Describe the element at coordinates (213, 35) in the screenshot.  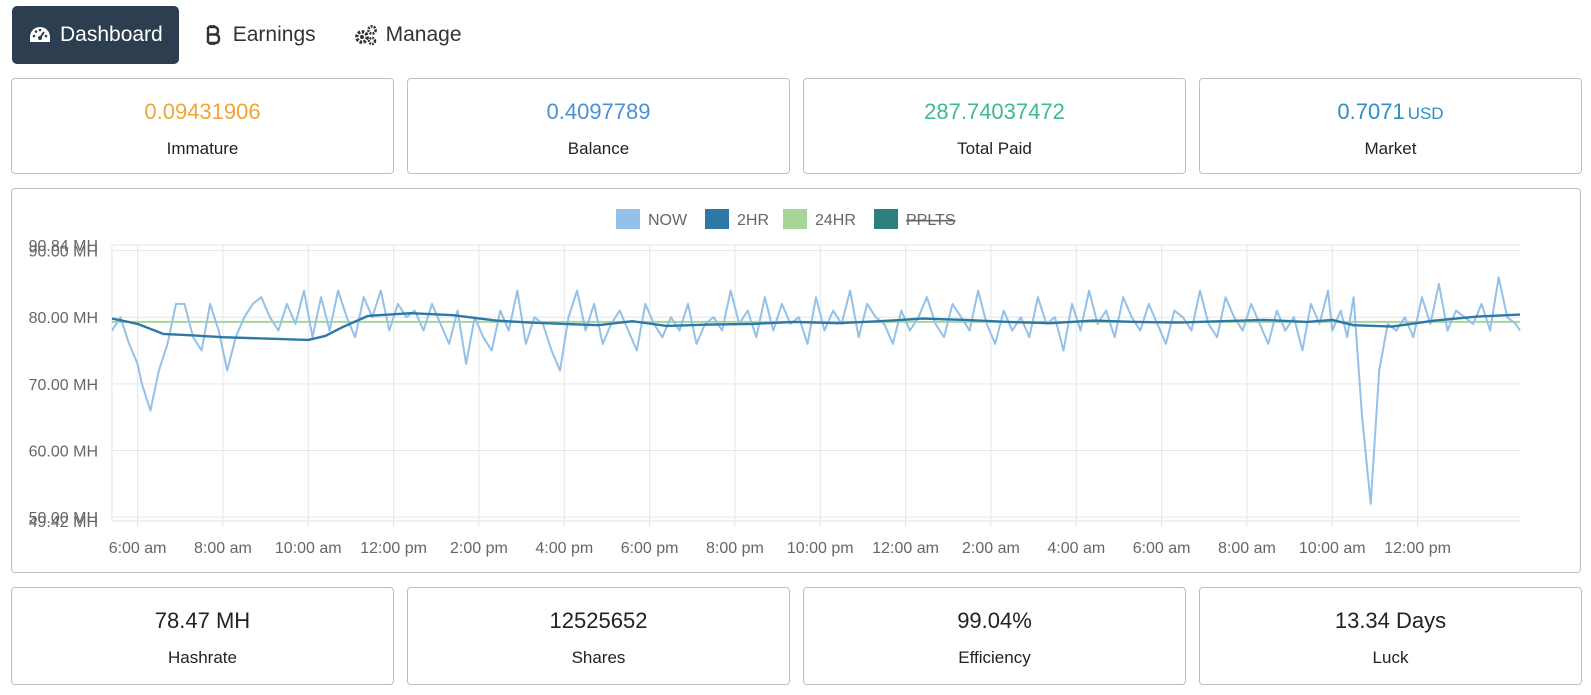
I see `bitcoin-icon` at that location.